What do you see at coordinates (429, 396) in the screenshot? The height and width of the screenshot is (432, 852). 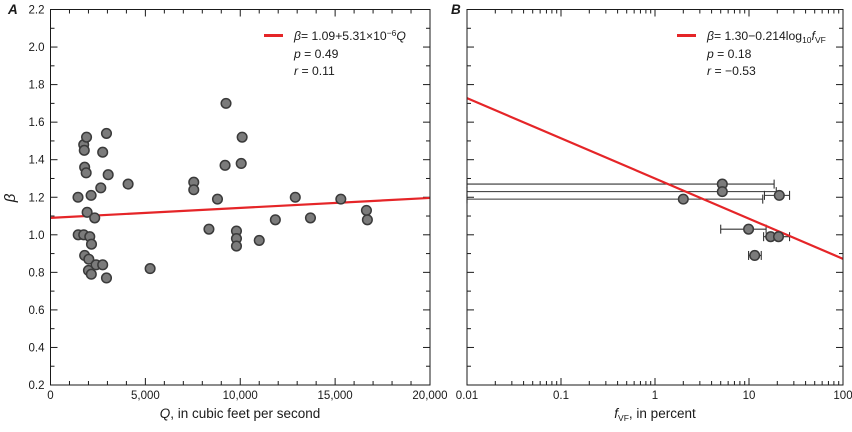 I see `x-tick-label: 20,000` at bounding box center [429, 396].